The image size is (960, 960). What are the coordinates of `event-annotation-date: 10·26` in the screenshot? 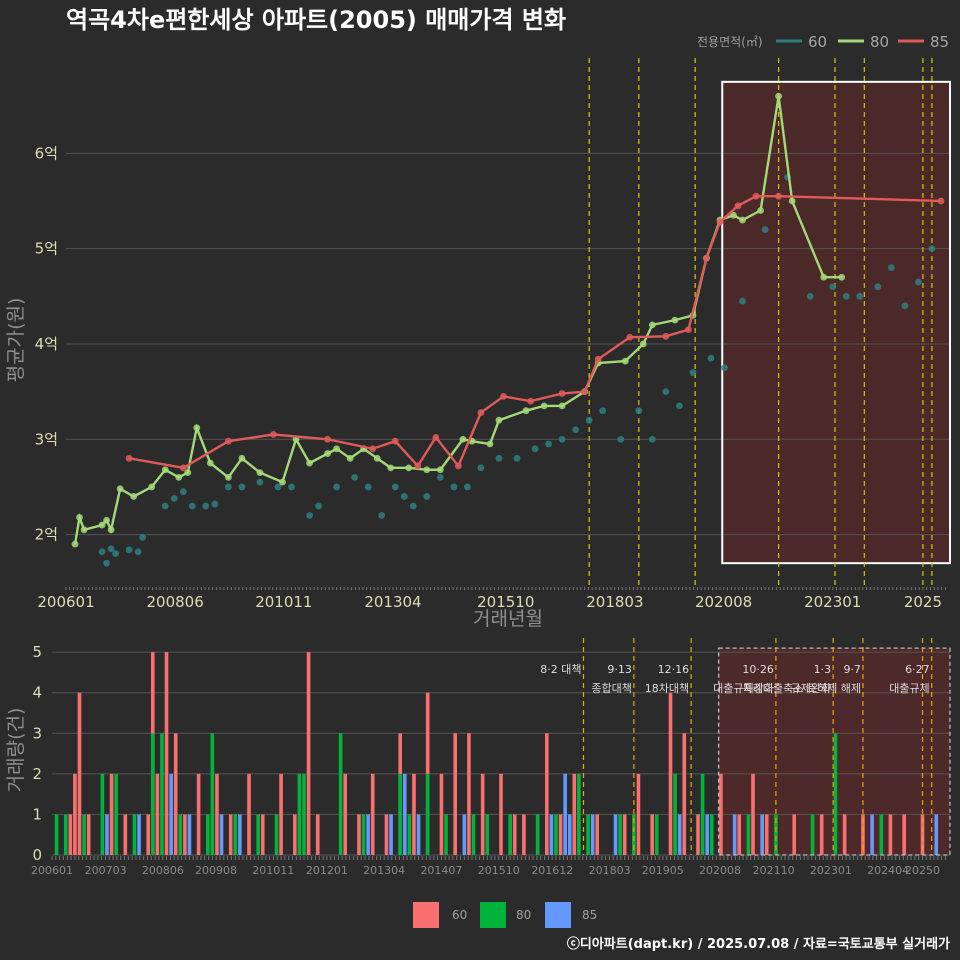 It's located at (758, 669).